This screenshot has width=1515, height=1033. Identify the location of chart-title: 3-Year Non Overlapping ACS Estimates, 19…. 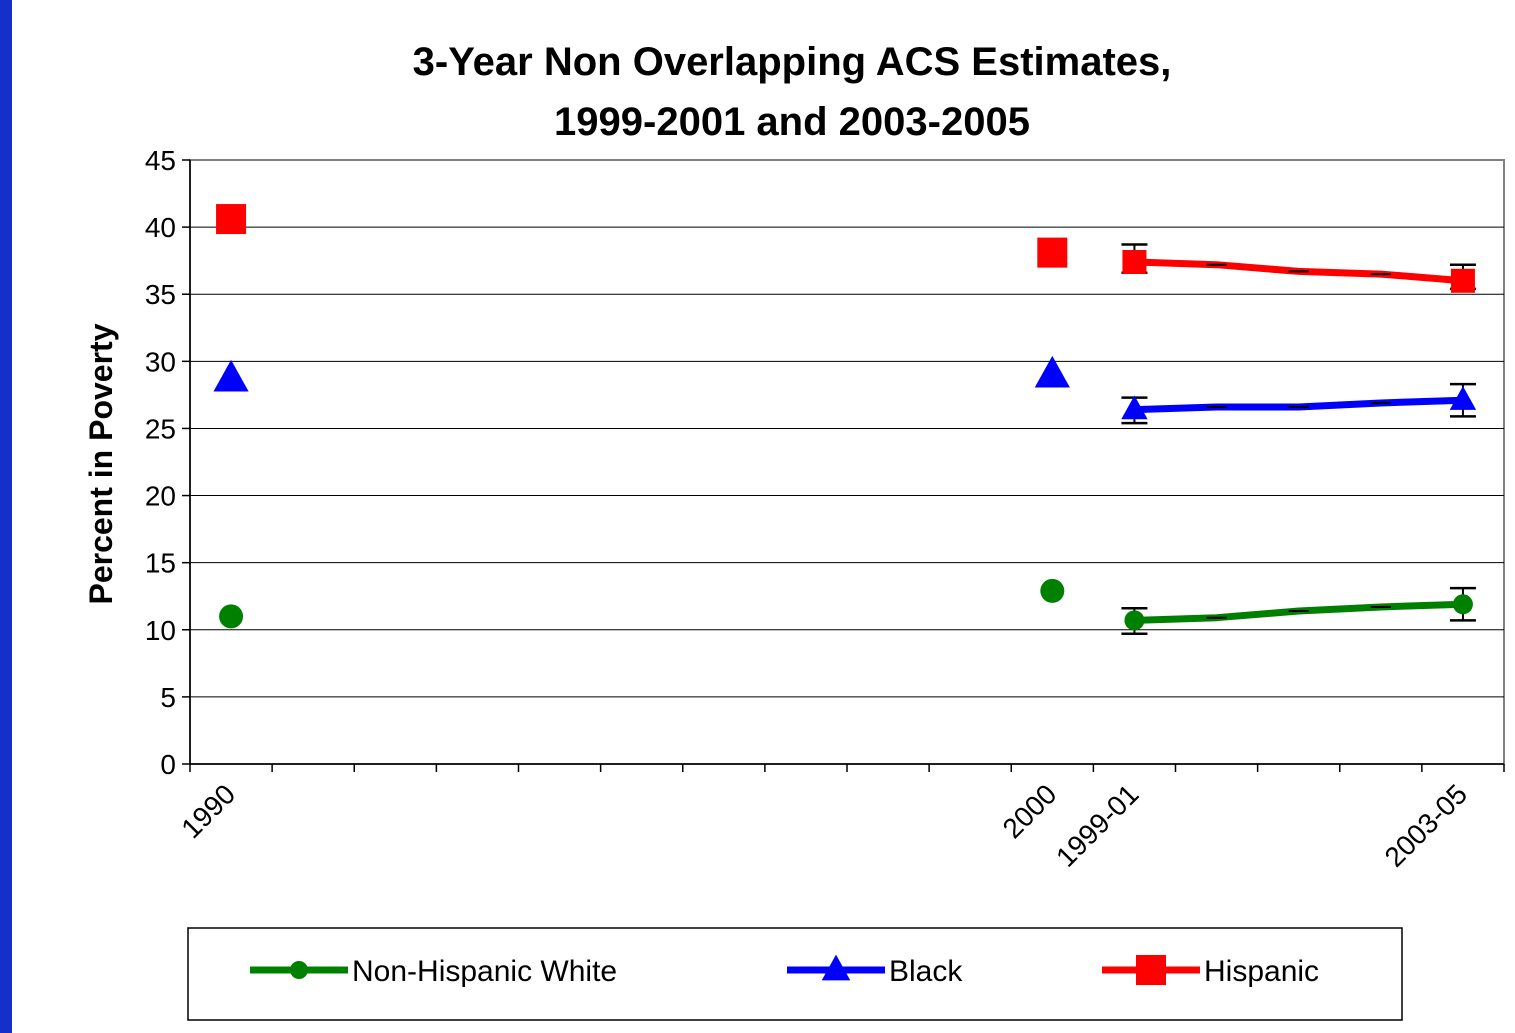
(792, 92).